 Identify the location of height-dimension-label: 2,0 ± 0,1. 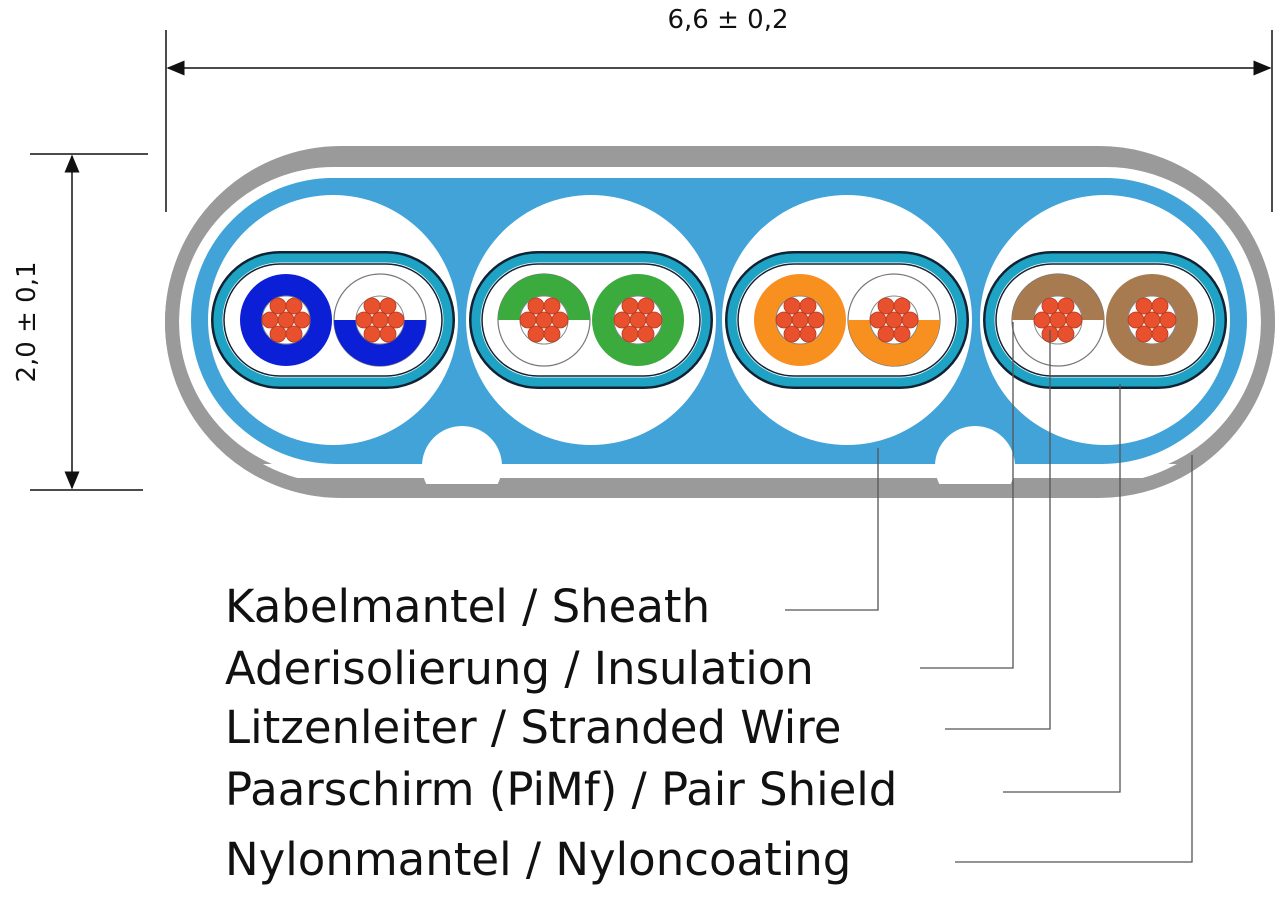
(27, 321).